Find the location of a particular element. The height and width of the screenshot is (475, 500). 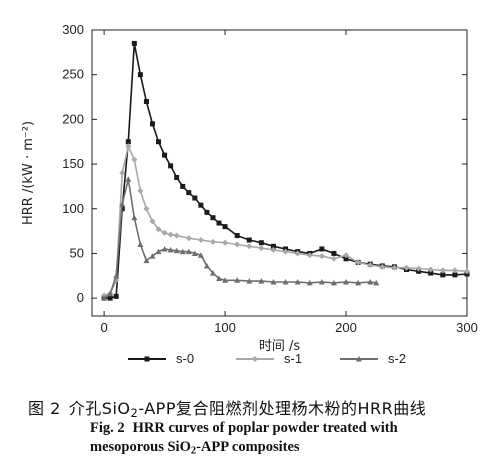

caption-en-line1: HRR curves of poplar powder treated with is located at coordinates (265, 428).